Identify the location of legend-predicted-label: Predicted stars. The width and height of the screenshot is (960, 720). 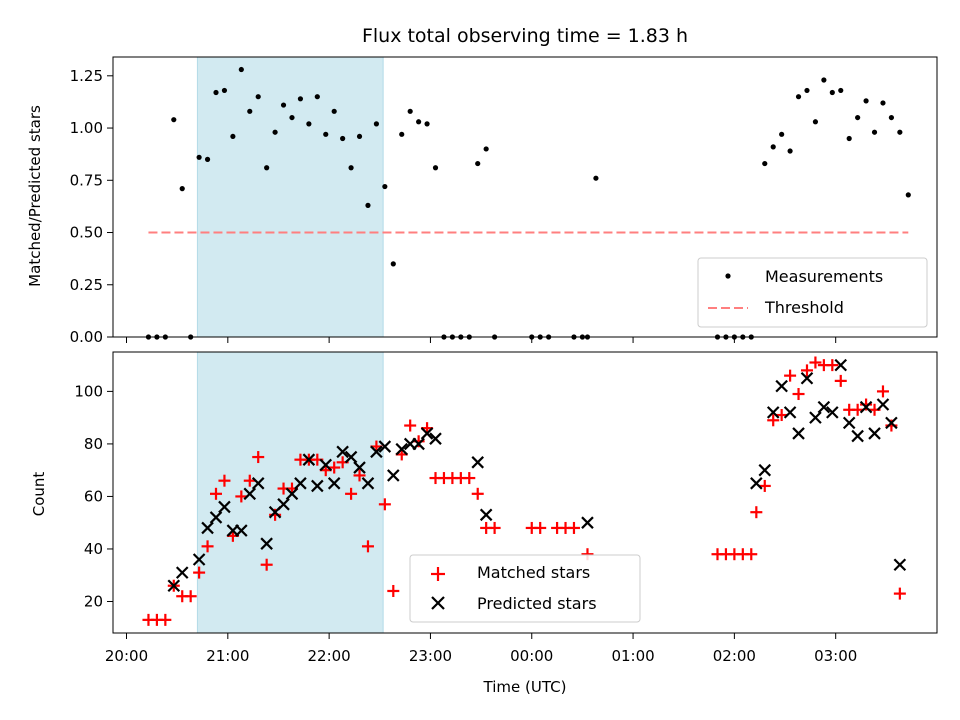
(537, 603).